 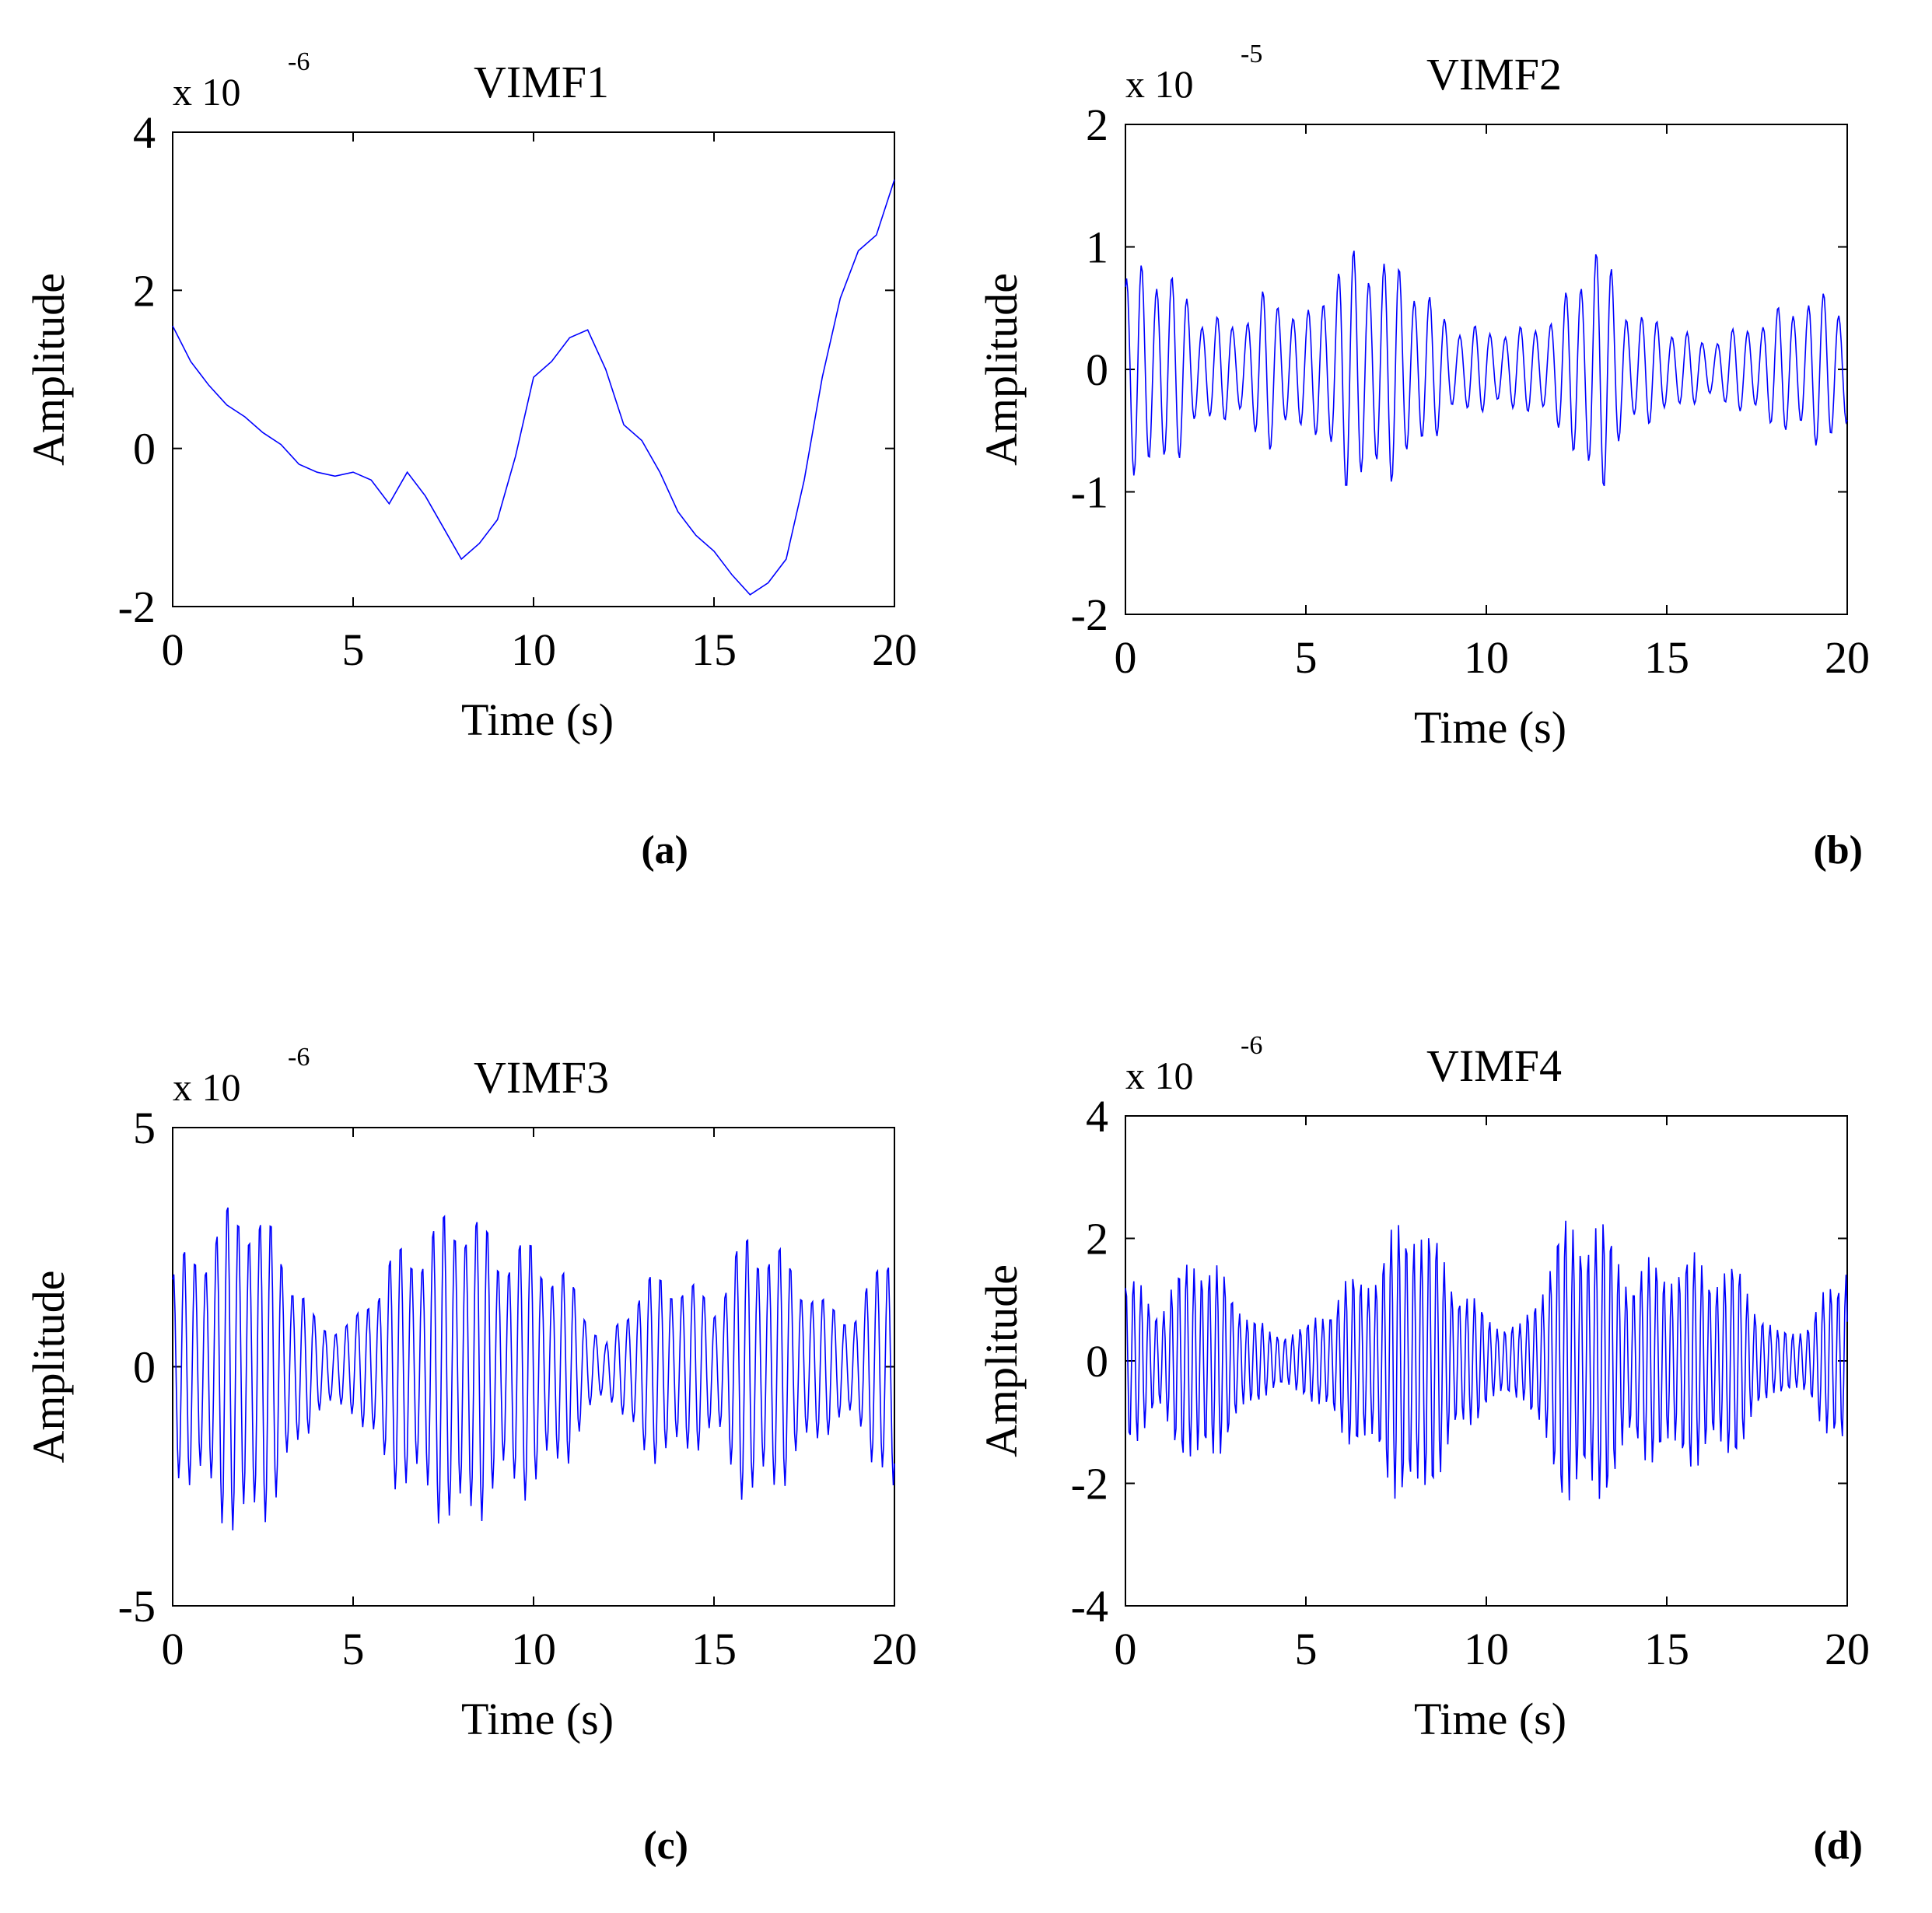 What do you see at coordinates (1838, 850) in the screenshot?
I see `panel-label: (b)` at bounding box center [1838, 850].